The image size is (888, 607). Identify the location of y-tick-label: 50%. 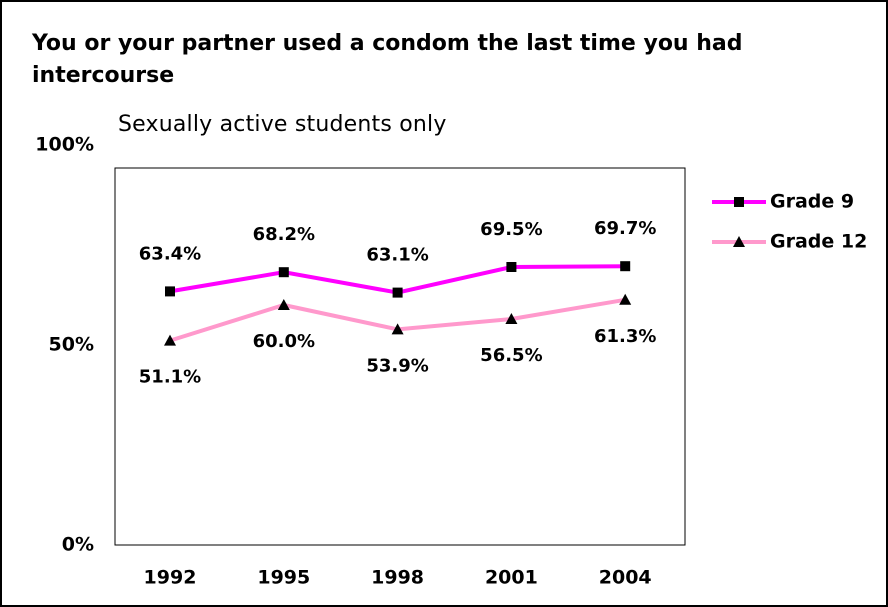
(71, 345).